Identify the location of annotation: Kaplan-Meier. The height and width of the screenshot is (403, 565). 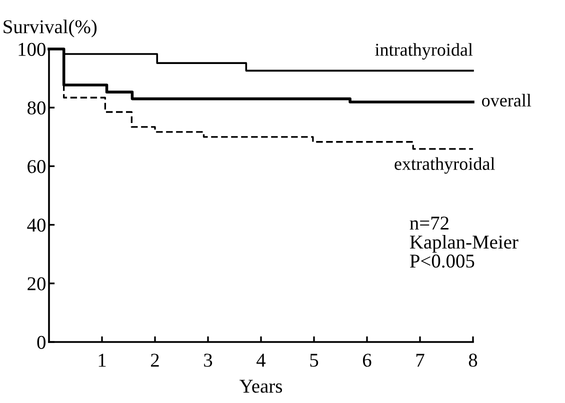
(464, 243).